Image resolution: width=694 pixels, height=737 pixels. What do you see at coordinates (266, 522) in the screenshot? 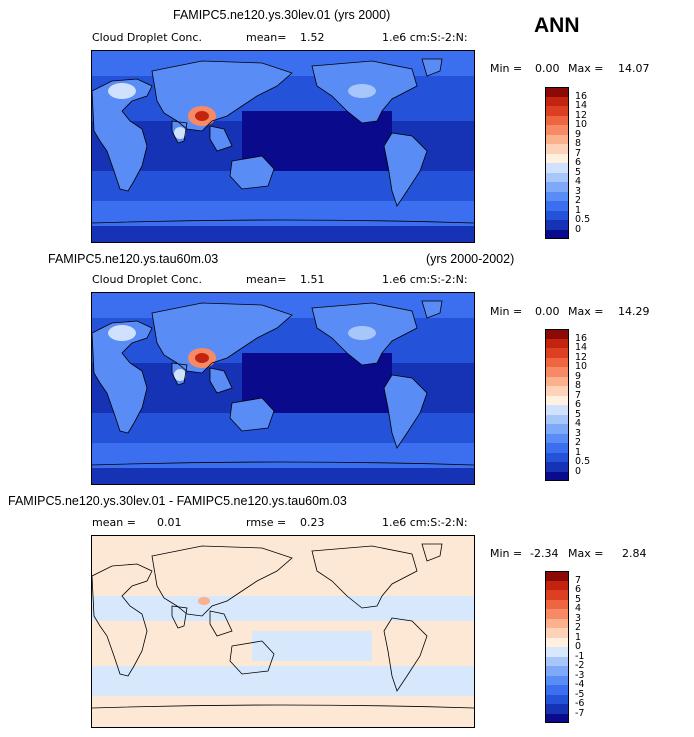
I see `panel3-rmse-label: rmse =` at bounding box center [266, 522].